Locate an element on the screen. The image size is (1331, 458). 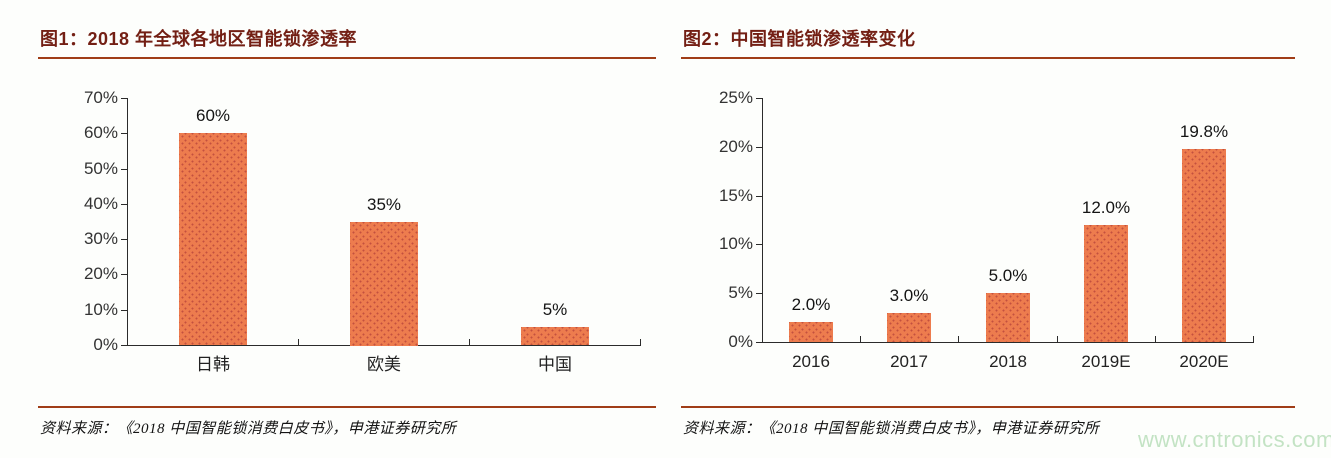
y-tick-label: 25% is located at coordinates (735, 97).